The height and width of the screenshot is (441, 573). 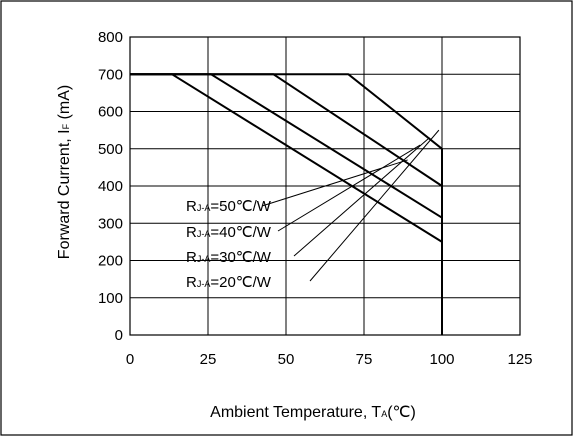 I want to click on legend-label-2: RJ-A=40℃/W, so click(x=229, y=232).